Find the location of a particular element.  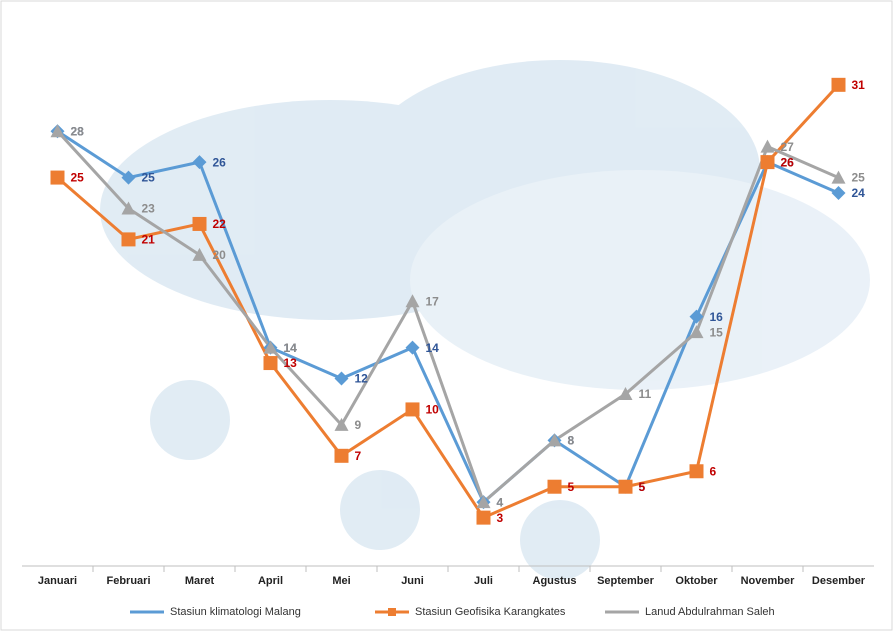

data-label: 24 is located at coordinates (859, 193).